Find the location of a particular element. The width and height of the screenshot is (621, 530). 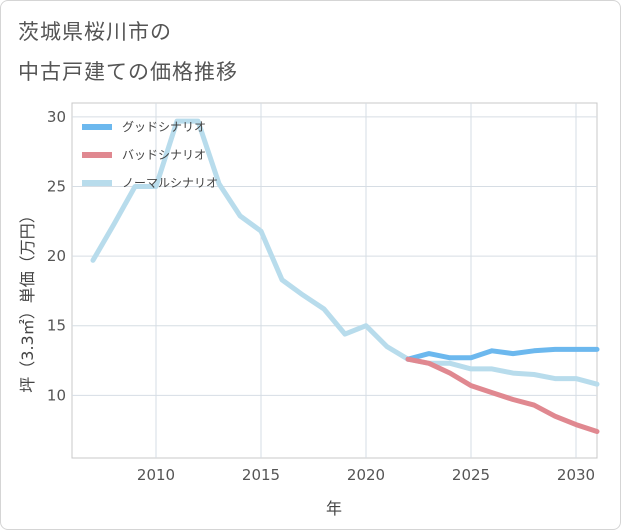

legend-label: グッドシナリオ is located at coordinates (164, 127).